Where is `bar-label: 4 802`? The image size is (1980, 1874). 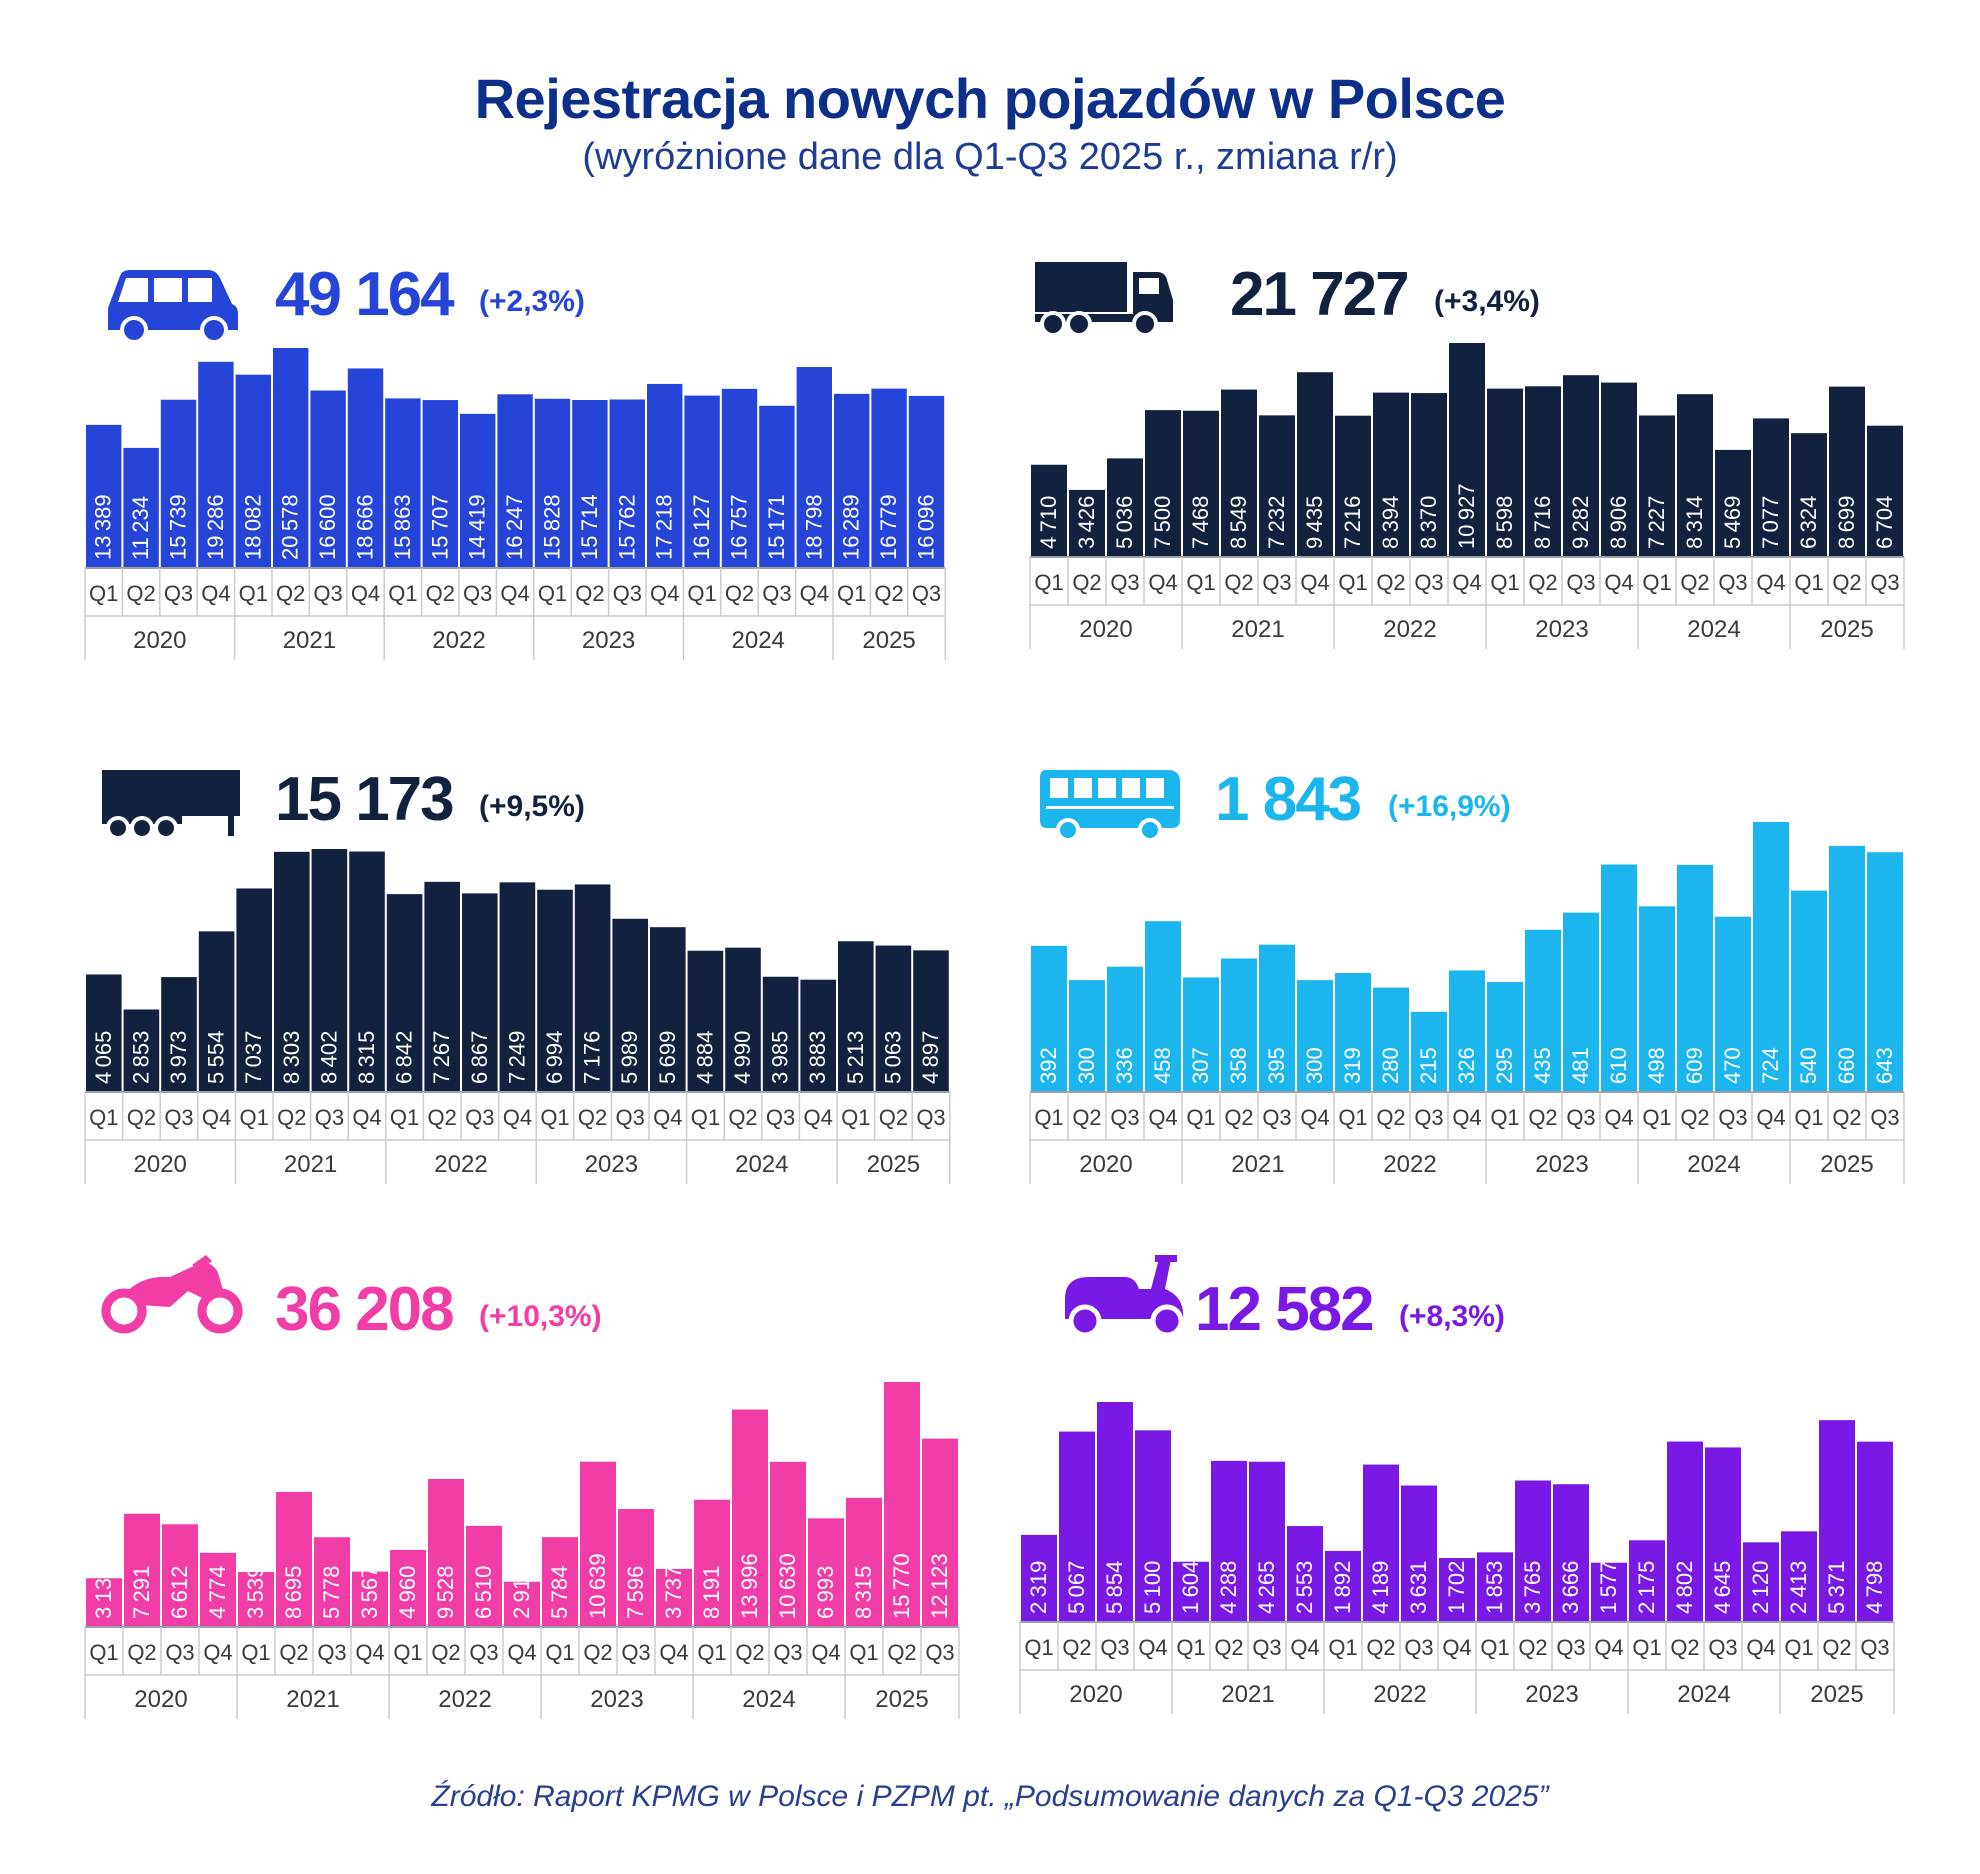
bar-label: 4 802 is located at coordinates (1684, 1587).